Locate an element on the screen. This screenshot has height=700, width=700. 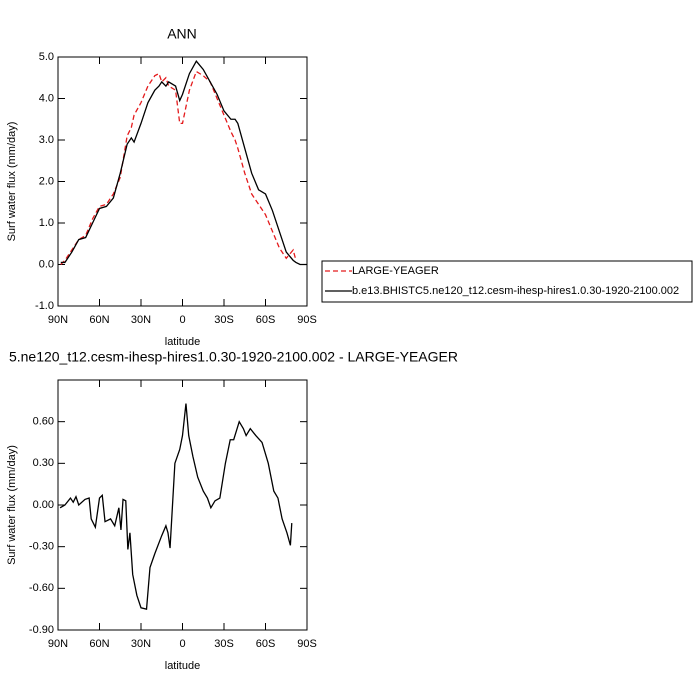
y-tick-label: 5.0 is located at coordinates (46, 57).